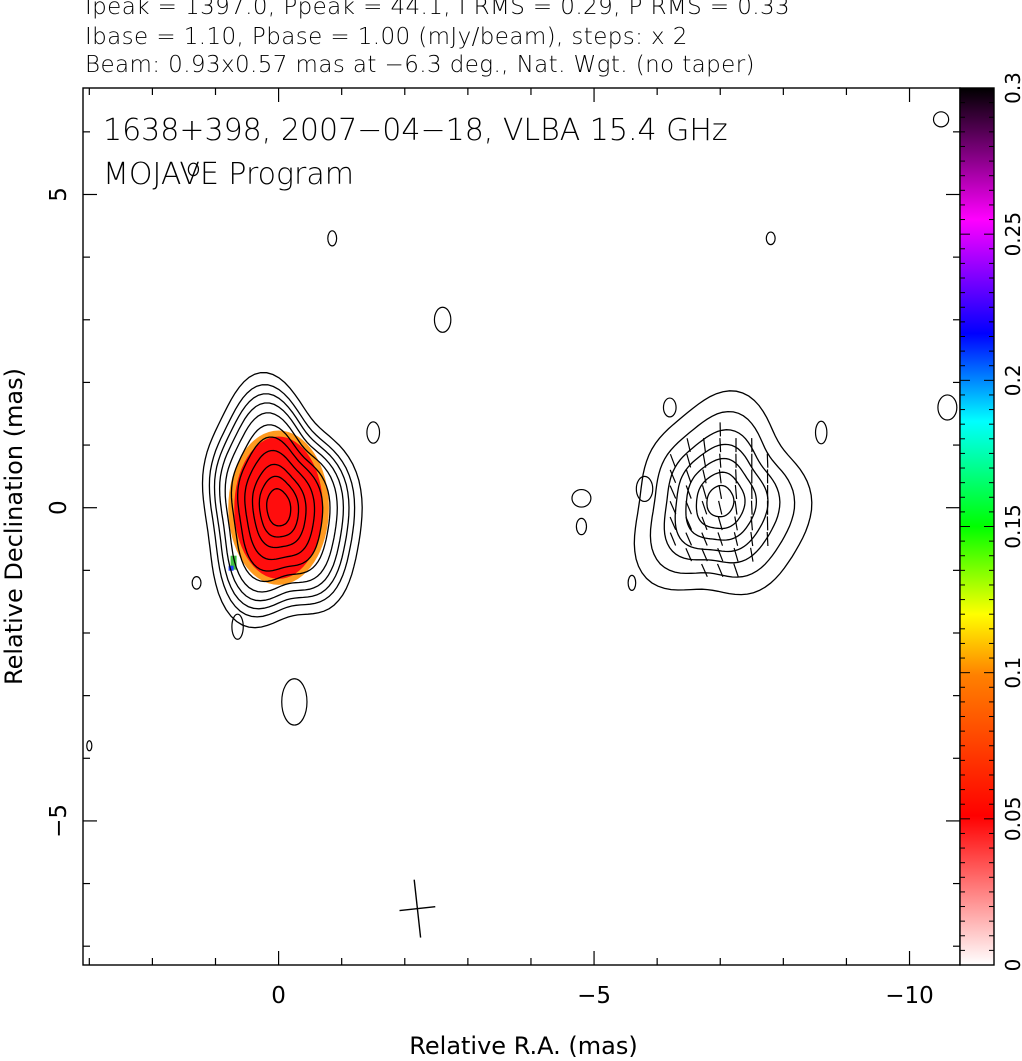 Image resolution: width=1022 pixels, height=1061 pixels. I want to click on y-tick-label: 0, so click(59, 507).